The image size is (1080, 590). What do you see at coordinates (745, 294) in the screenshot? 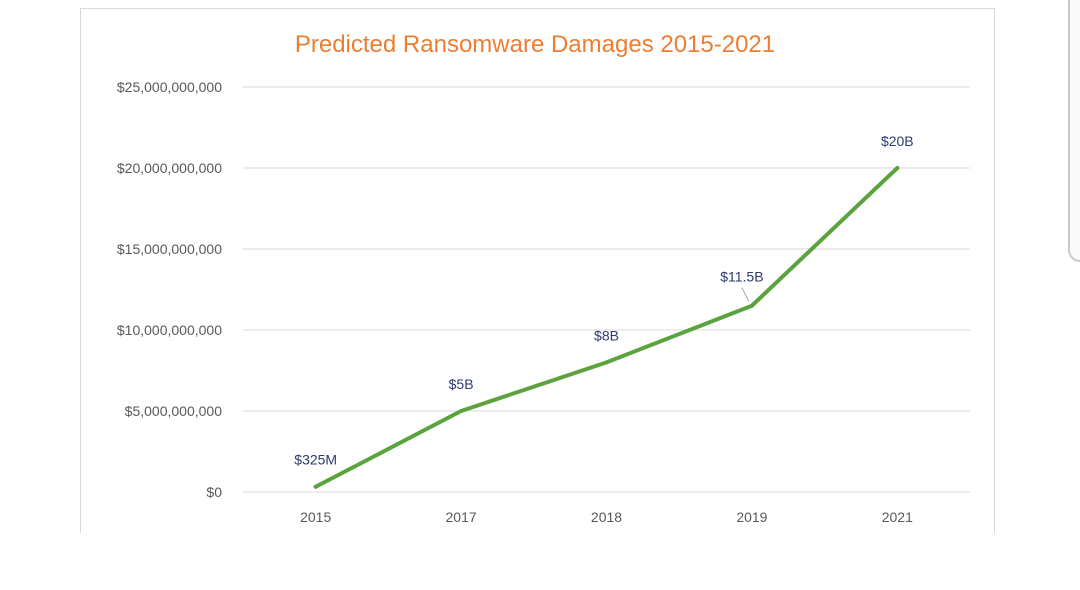
I see `data-label-leader-line` at bounding box center [745, 294].